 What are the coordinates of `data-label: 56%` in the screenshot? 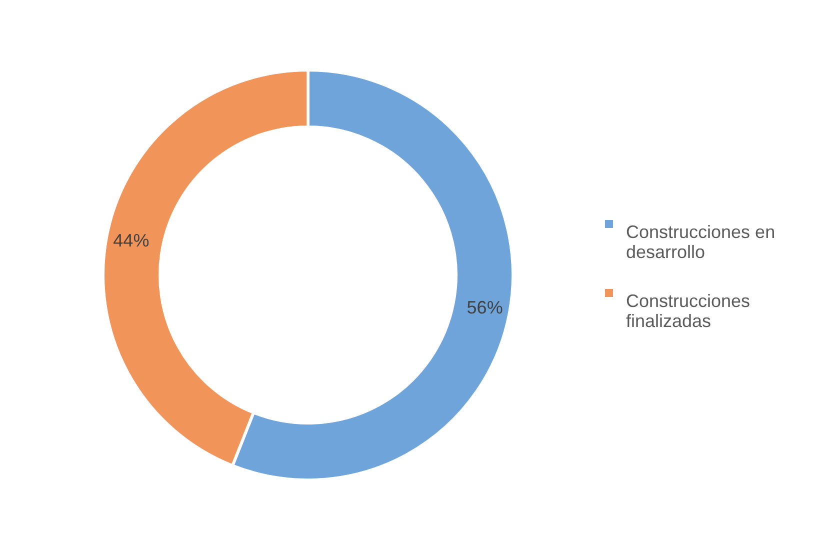 It's located at (484, 308).